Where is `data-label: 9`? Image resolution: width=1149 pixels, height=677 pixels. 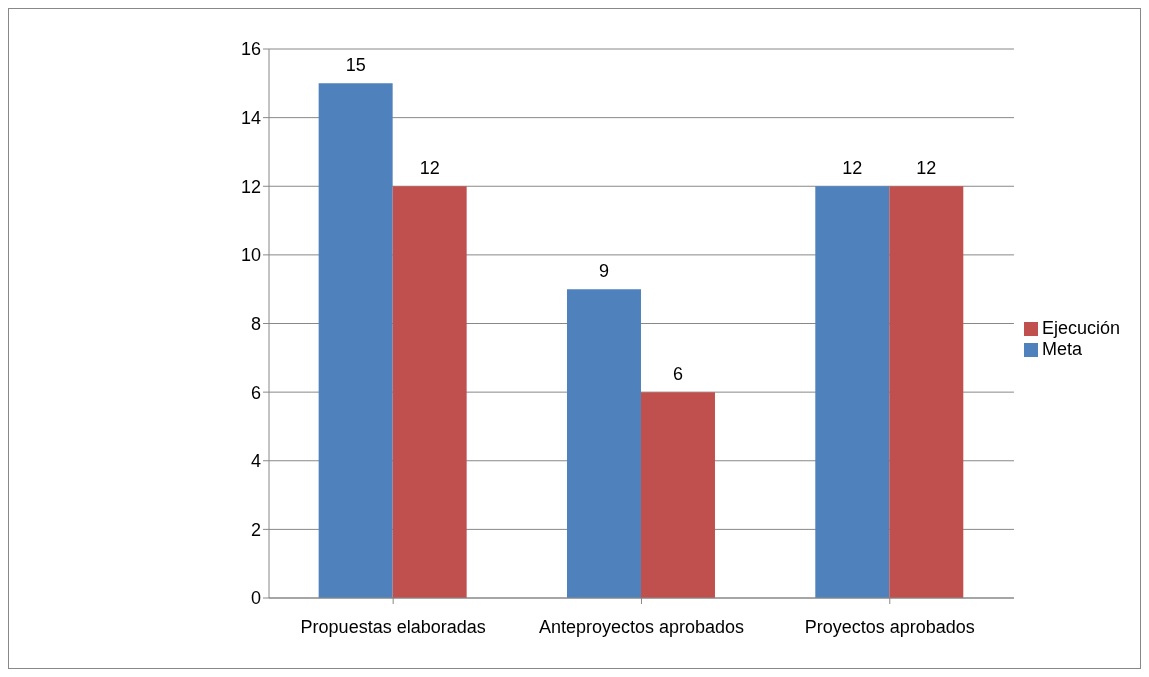 data-label: 9 is located at coordinates (603, 271).